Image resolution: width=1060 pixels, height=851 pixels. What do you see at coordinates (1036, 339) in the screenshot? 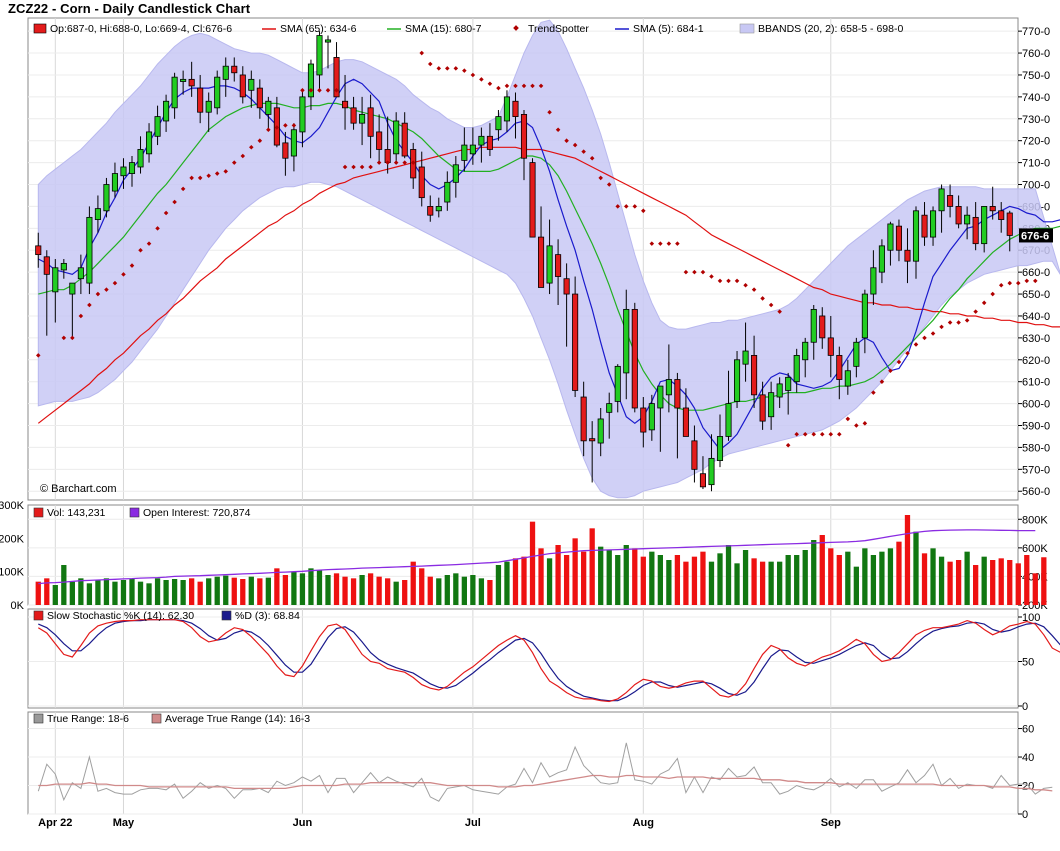
I see `price-tick-label: 630-0` at bounding box center [1036, 339].